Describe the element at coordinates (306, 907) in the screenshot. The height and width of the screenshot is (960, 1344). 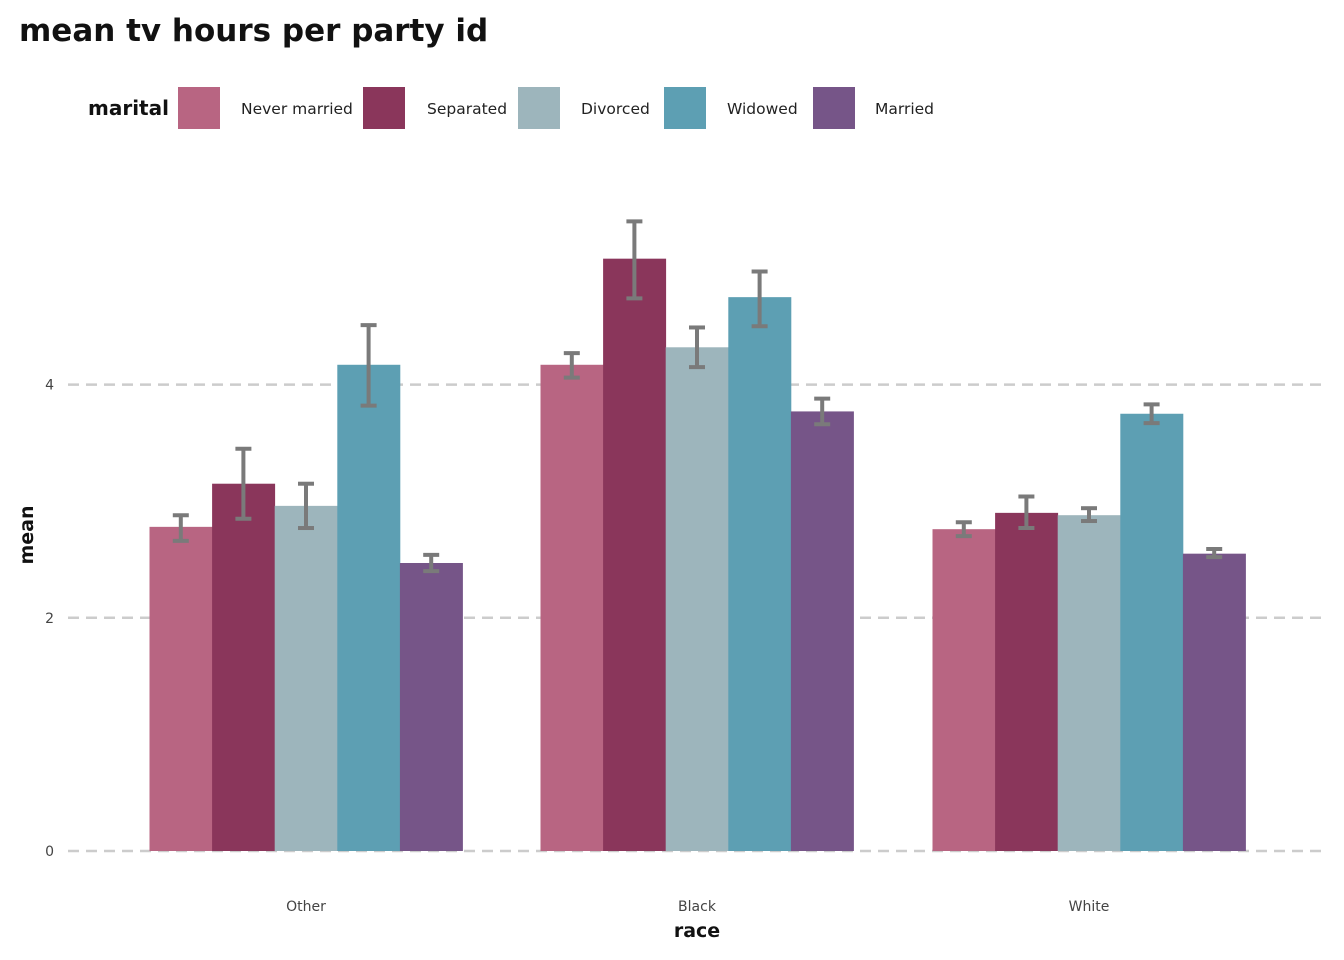
I see `x-tick-label: Other` at that location.